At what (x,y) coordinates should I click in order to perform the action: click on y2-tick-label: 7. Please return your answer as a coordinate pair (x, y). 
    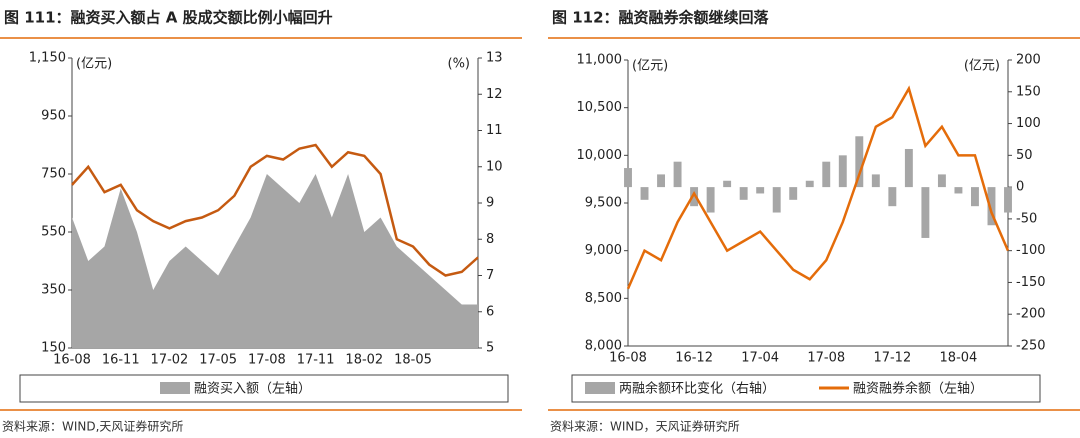
    Looking at the image, I should click on (490, 275).